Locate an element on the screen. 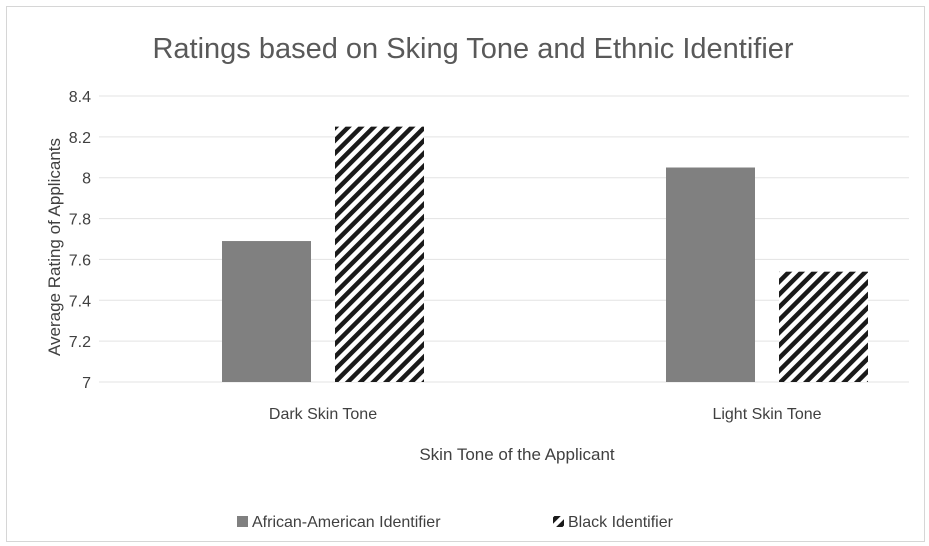 Image resolution: width=929 pixels, height=546 pixels. y-axis-label: Average Rating of Applicants is located at coordinates (54, 247).